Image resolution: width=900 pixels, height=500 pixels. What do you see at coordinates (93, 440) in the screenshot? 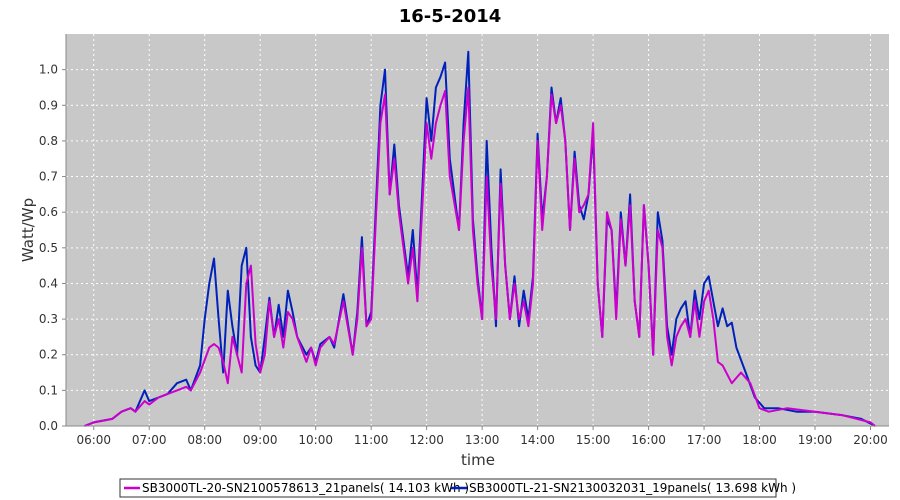
I see `x-tick-label: 06:00` at bounding box center [93, 440].